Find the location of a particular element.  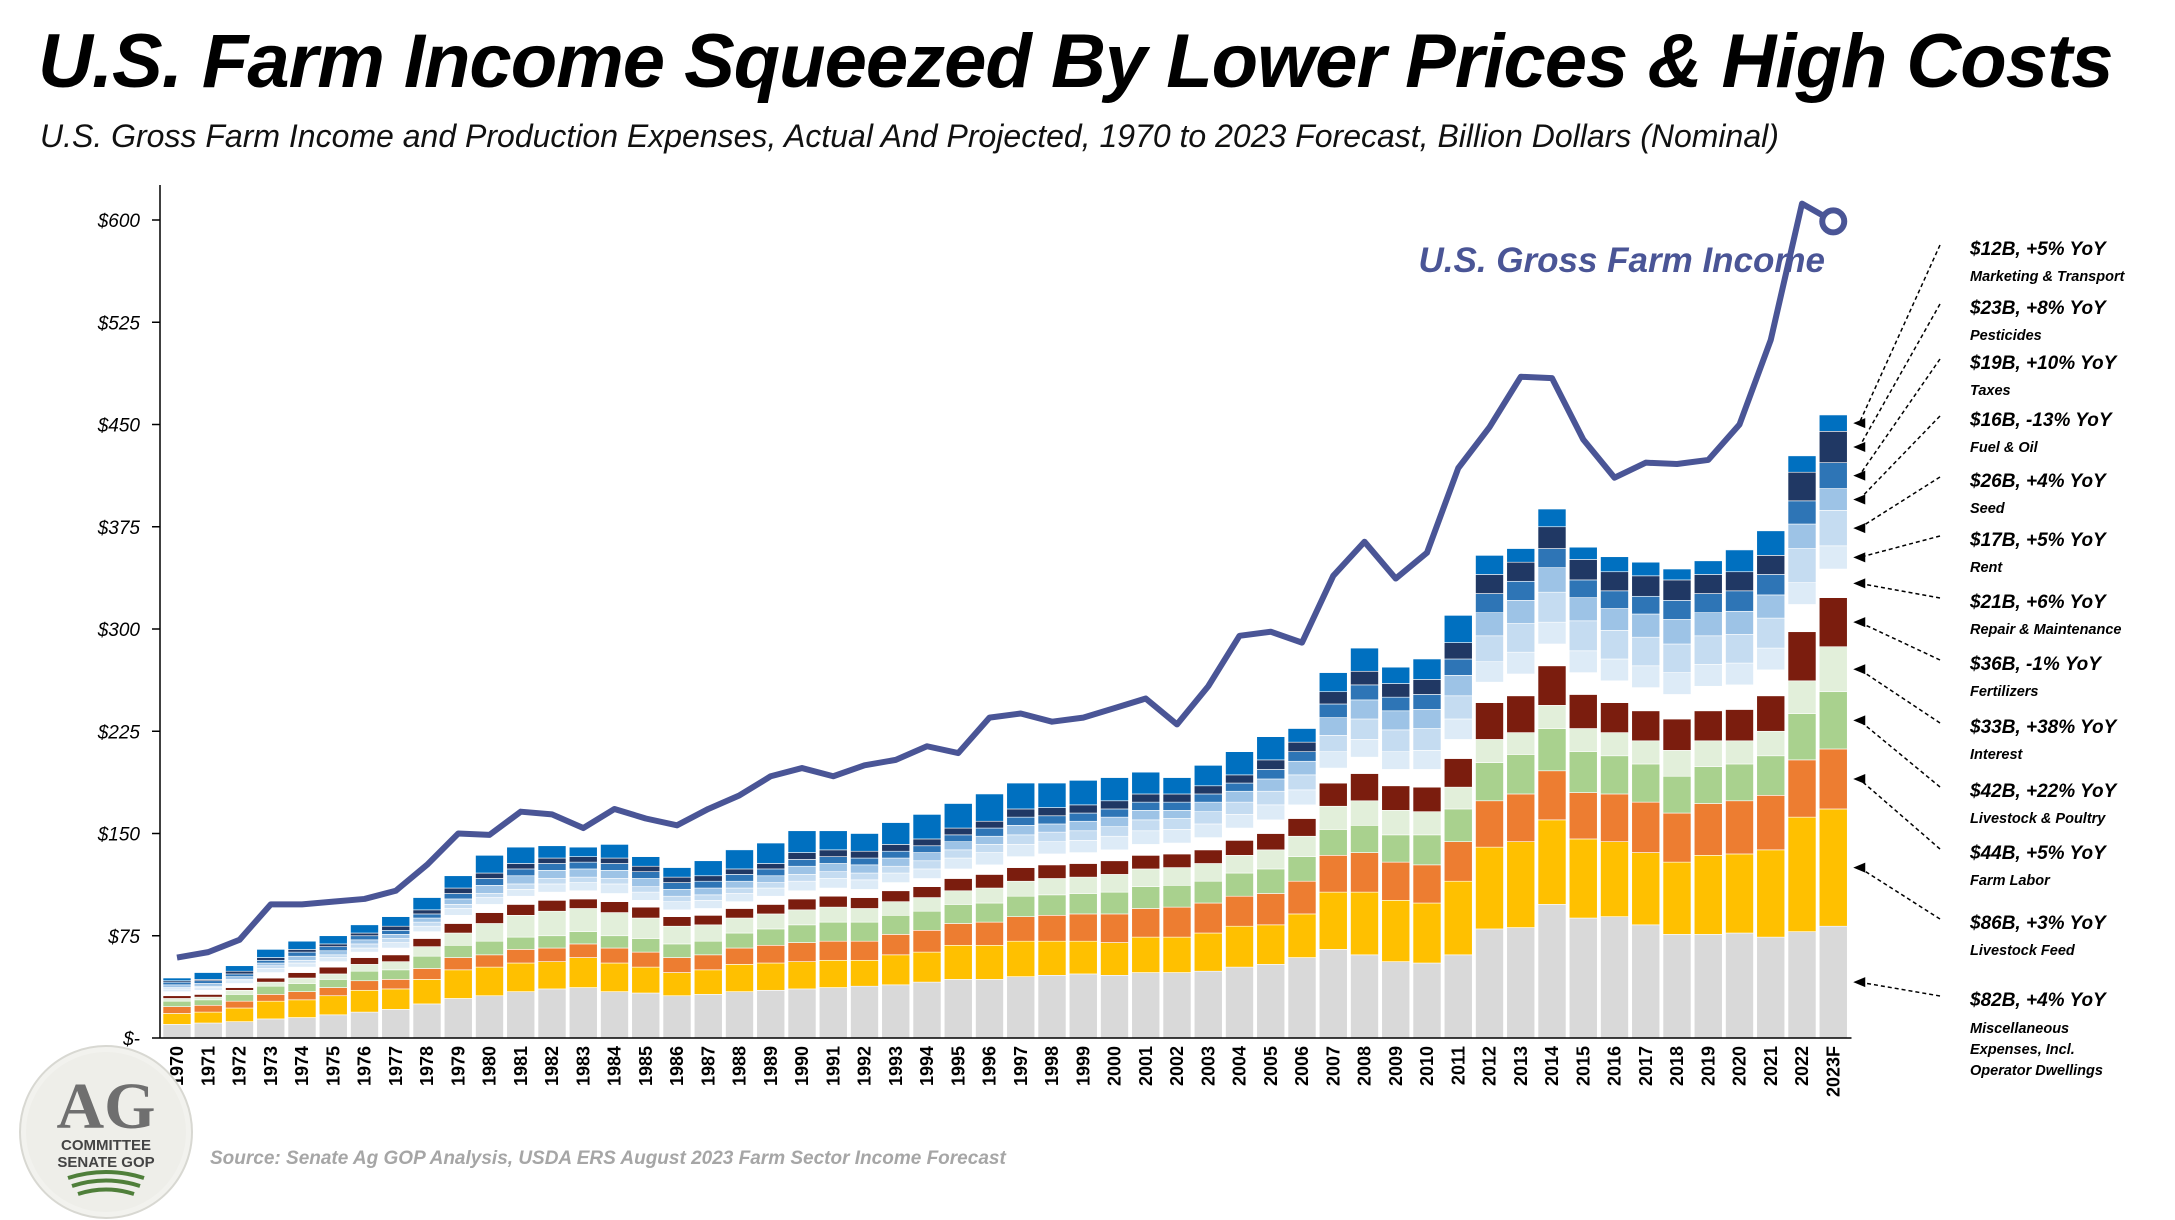

x-tick-label: 2014 is located at coordinates (1552, 1066).